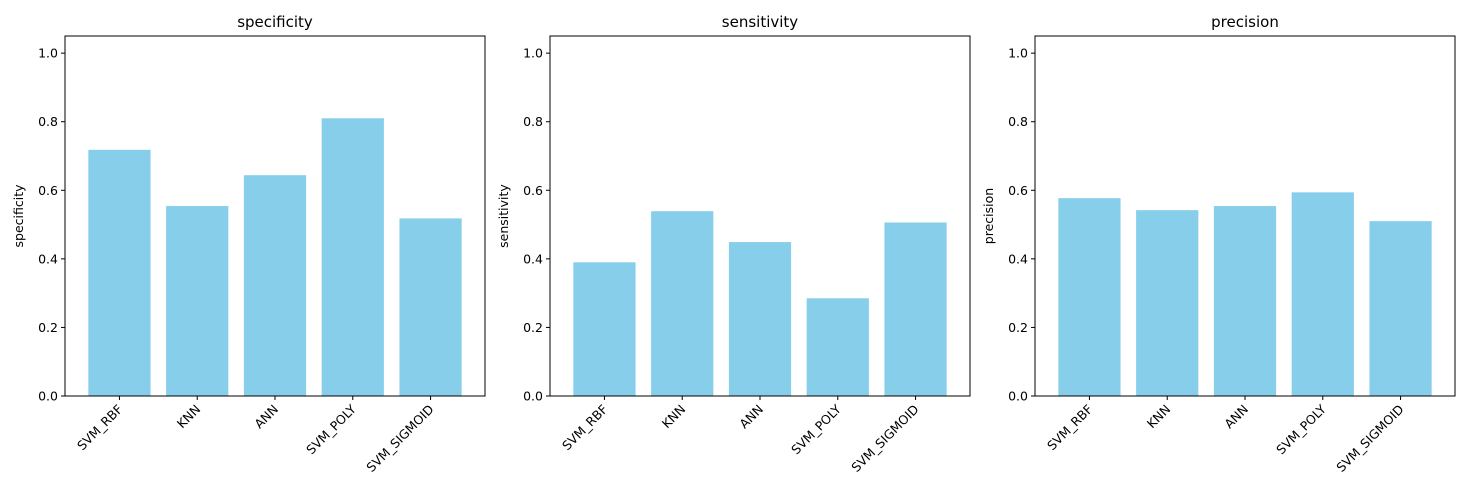 The width and height of the screenshot is (1470, 500). Describe the element at coordinates (988, 216) in the screenshot. I see `y-axis-label: precision` at that location.